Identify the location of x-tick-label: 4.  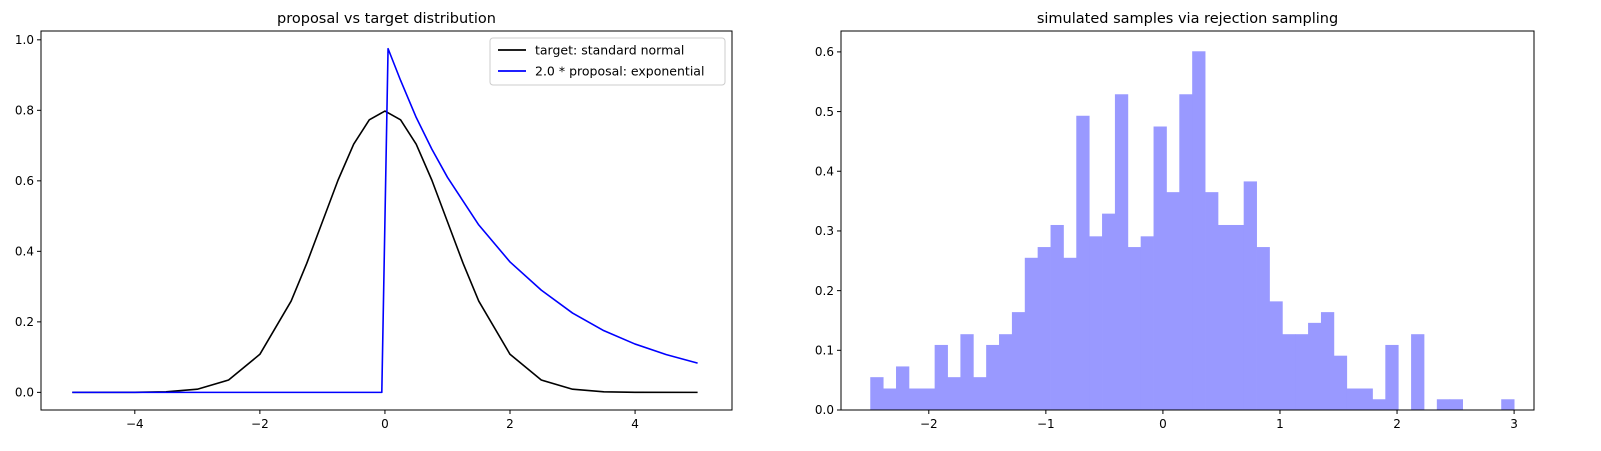
(635, 424).